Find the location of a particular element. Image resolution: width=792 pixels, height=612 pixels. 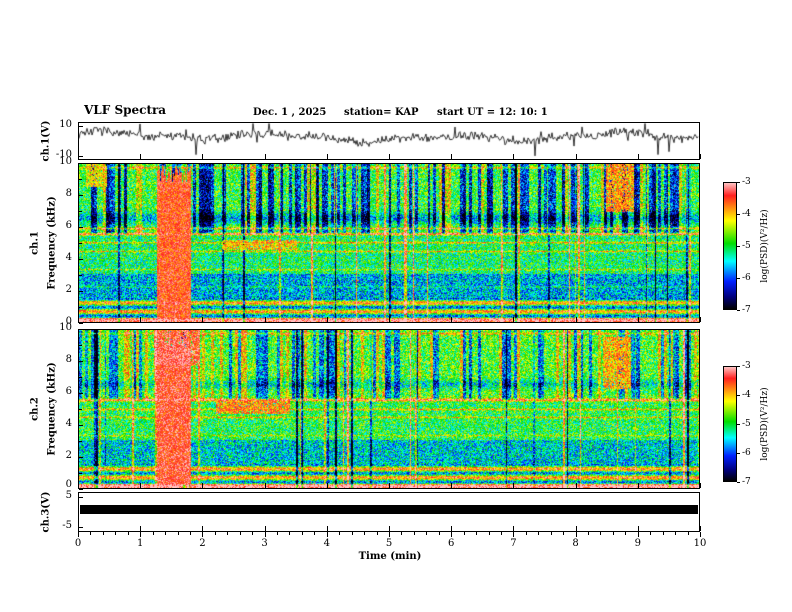

x-tick-label: 3 is located at coordinates (264, 543).